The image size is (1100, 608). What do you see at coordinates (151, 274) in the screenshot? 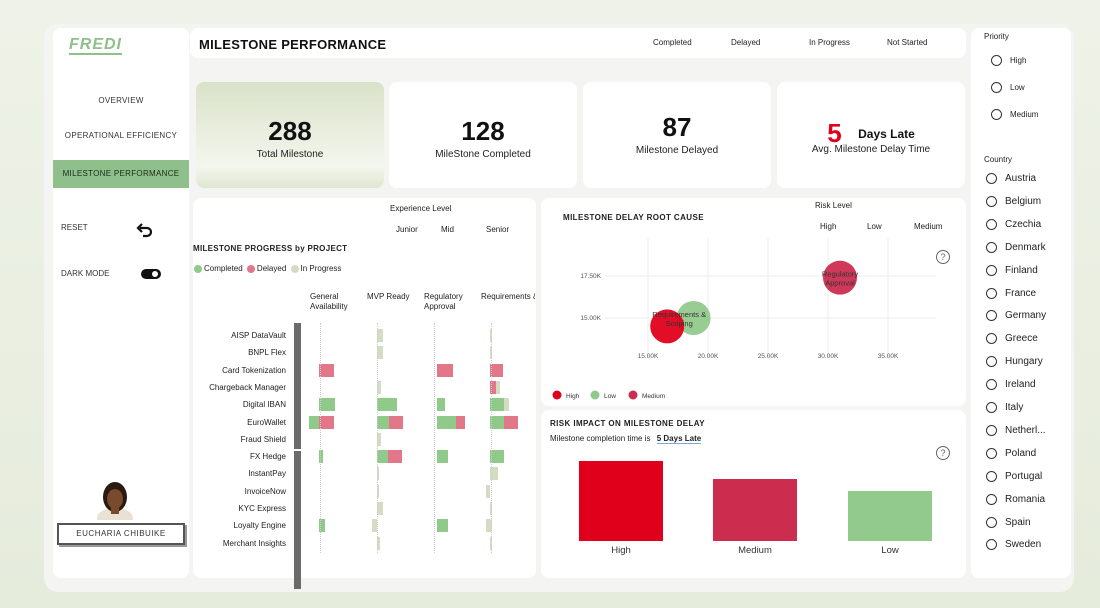
I see `dark-mode-toggle` at bounding box center [151, 274].